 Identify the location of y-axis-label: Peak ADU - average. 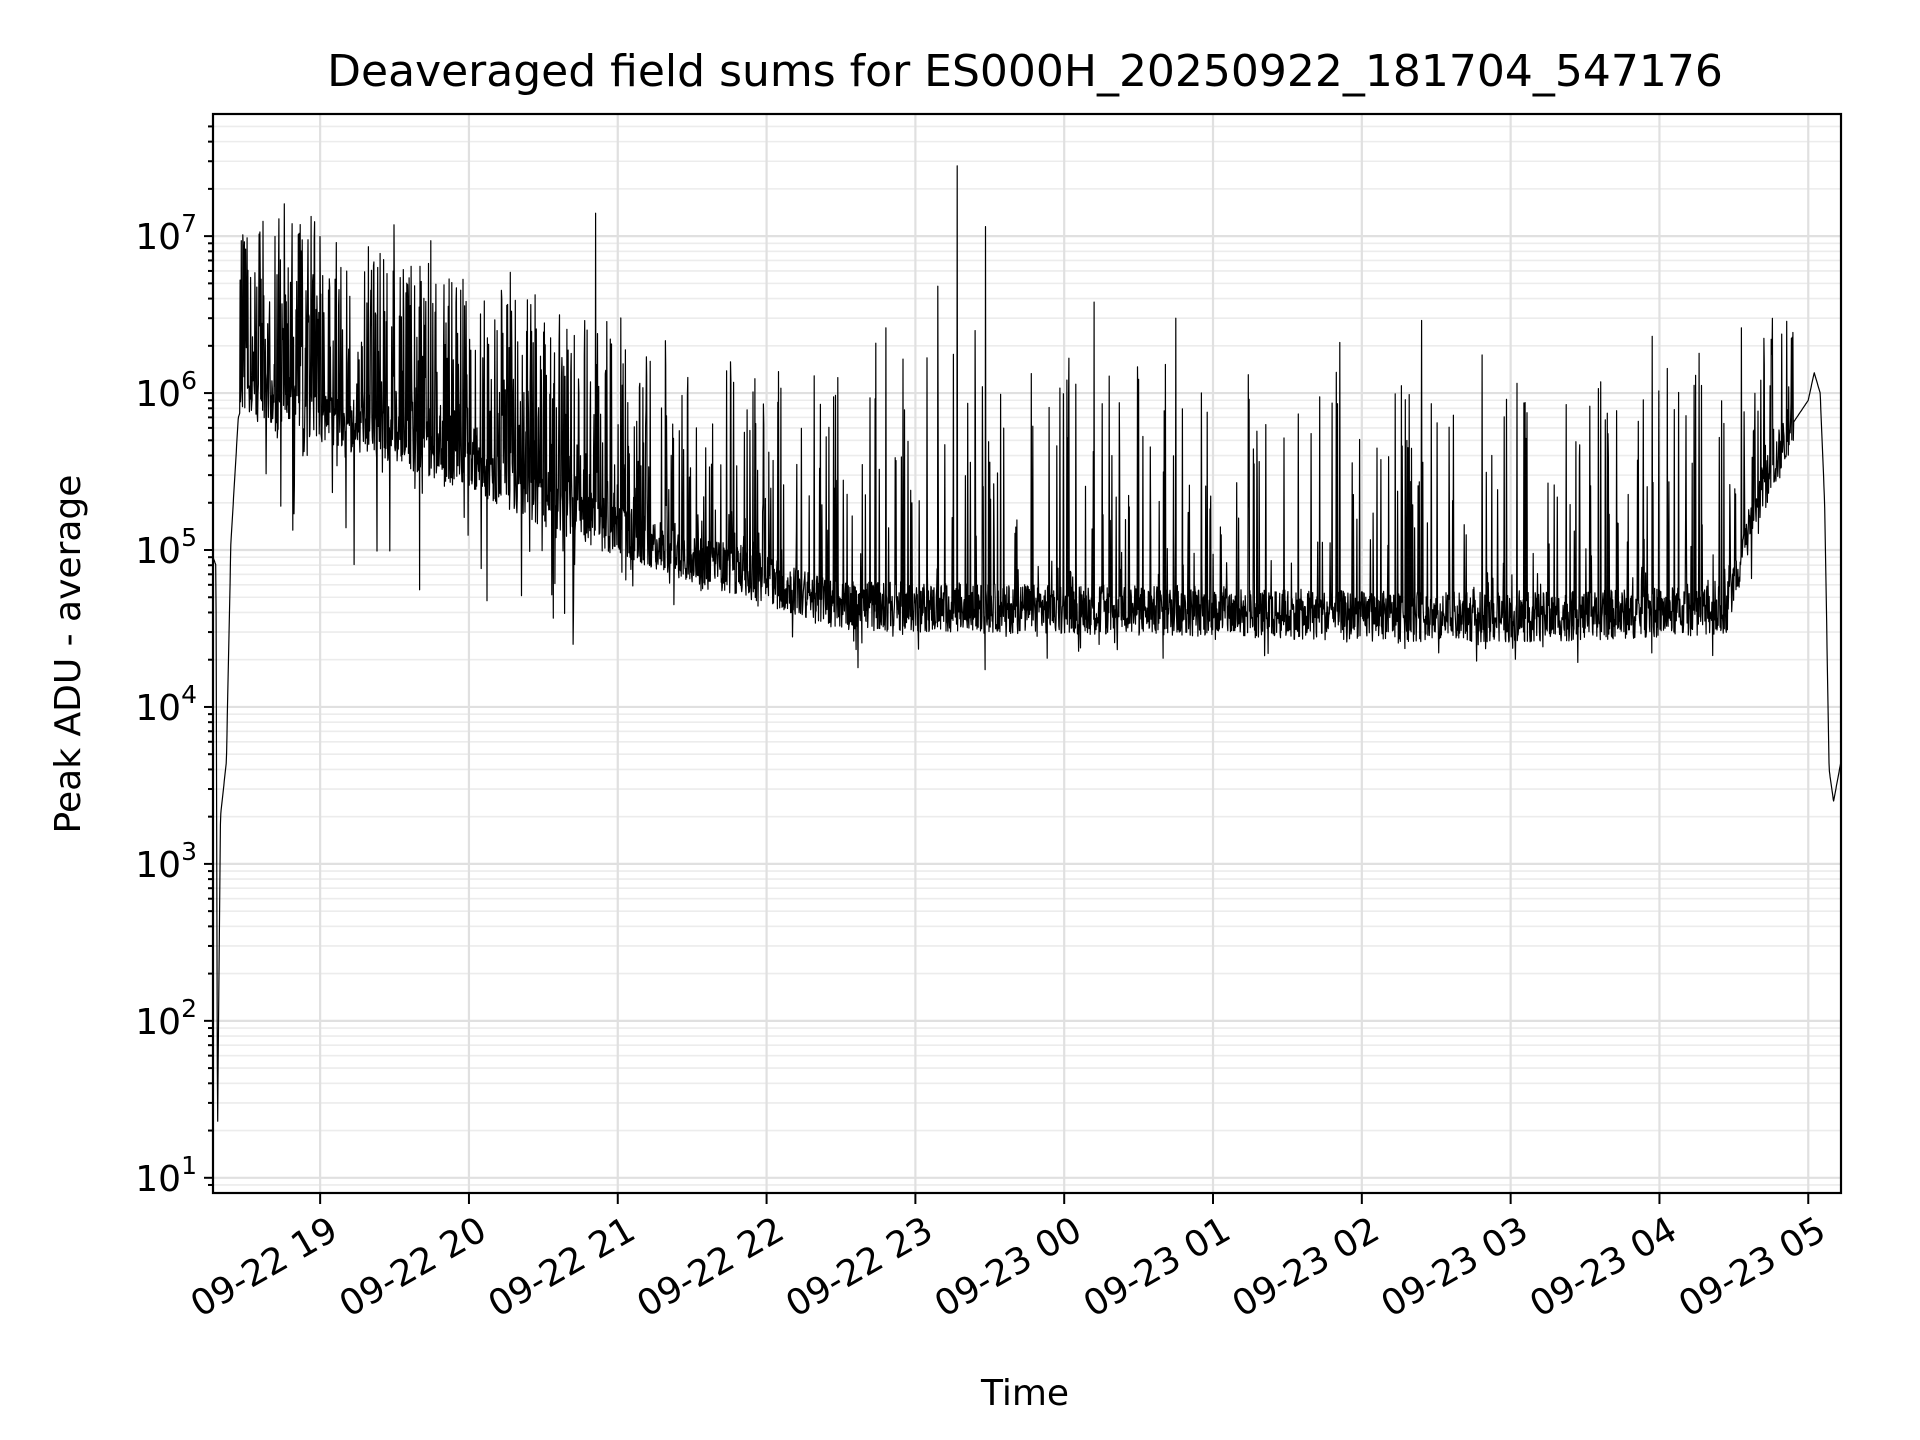
(68, 654).